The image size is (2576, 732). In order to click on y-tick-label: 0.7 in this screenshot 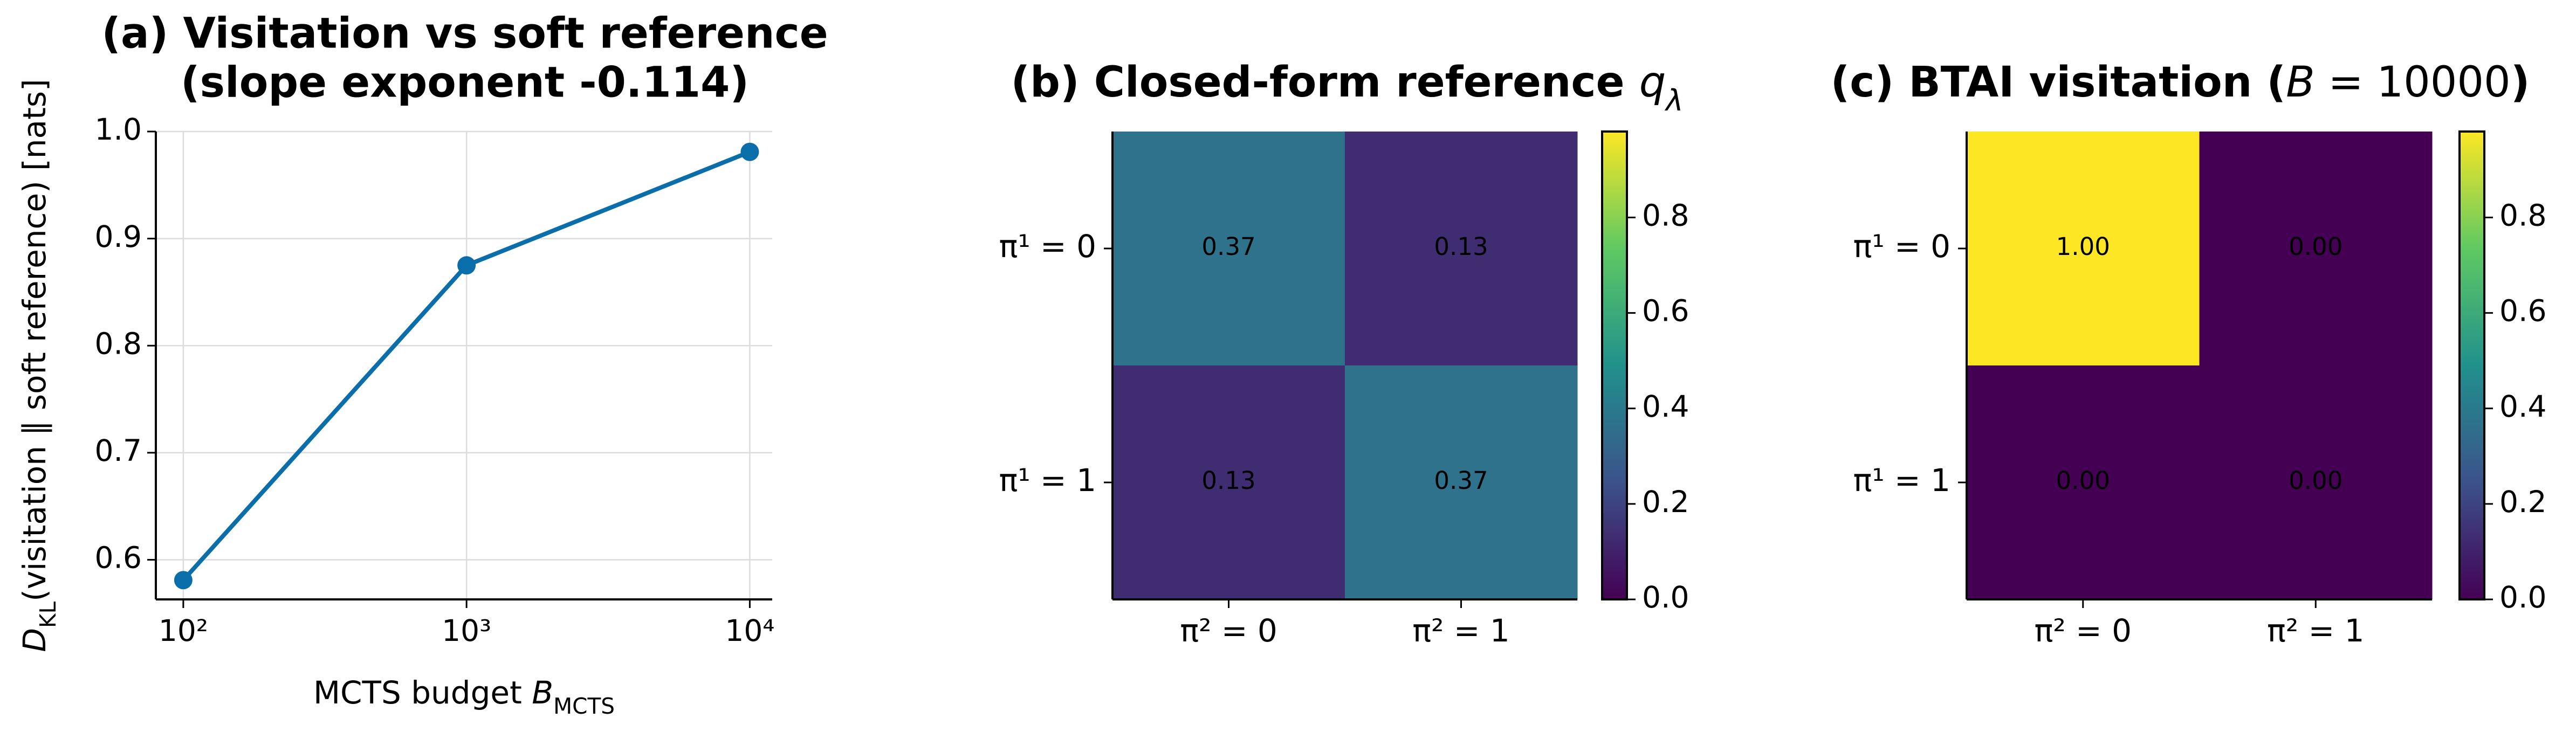, I will do `click(119, 450)`.